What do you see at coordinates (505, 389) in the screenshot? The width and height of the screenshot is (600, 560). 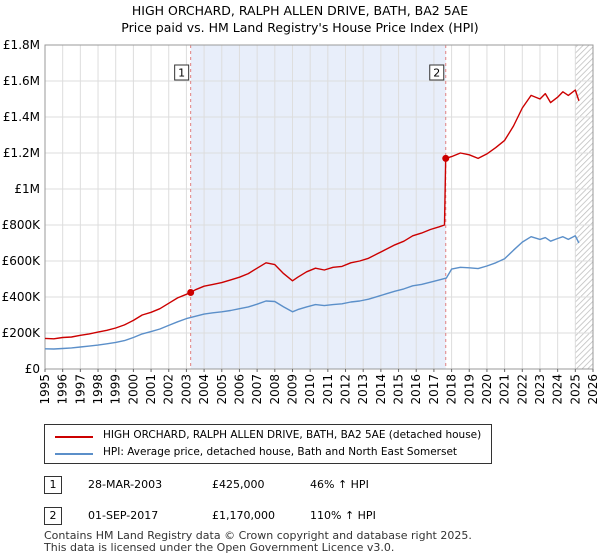 I see `x-tick-label: 2021` at bounding box center [505, 389].